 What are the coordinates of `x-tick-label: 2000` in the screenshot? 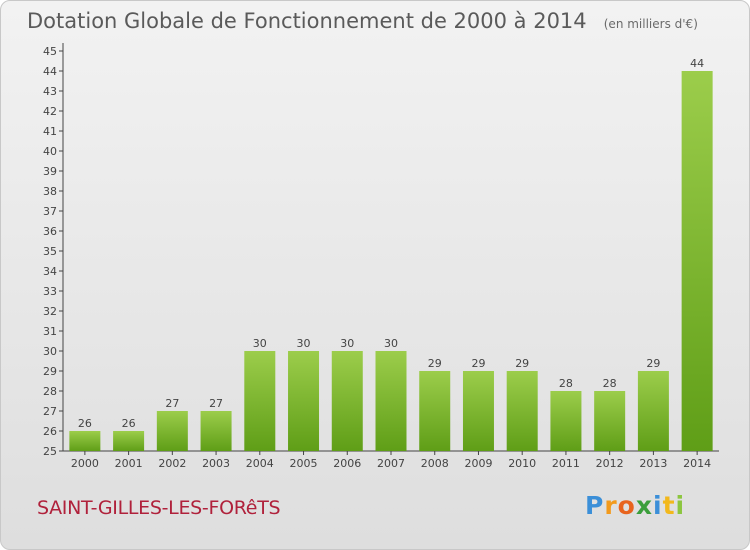 It's located at (85, 463).